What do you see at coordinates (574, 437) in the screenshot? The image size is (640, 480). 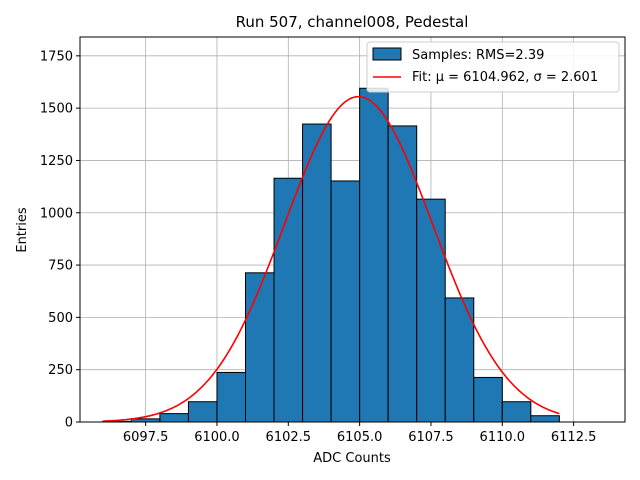 I see `x-tick-label-6: 6112.5` at bounding box center [574, 437].